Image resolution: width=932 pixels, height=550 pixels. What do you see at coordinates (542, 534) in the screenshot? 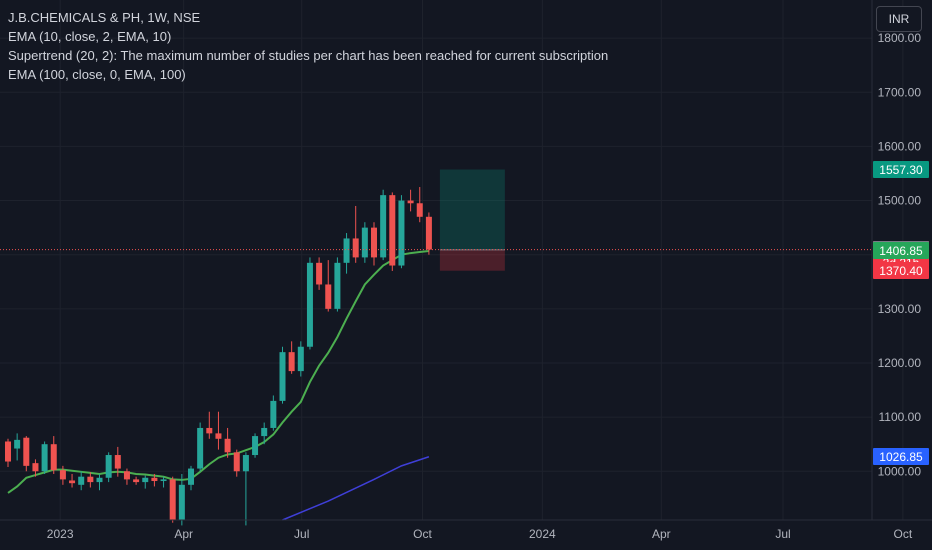
I see `time-tick-label: 2024` at bounding box center [542, 534].